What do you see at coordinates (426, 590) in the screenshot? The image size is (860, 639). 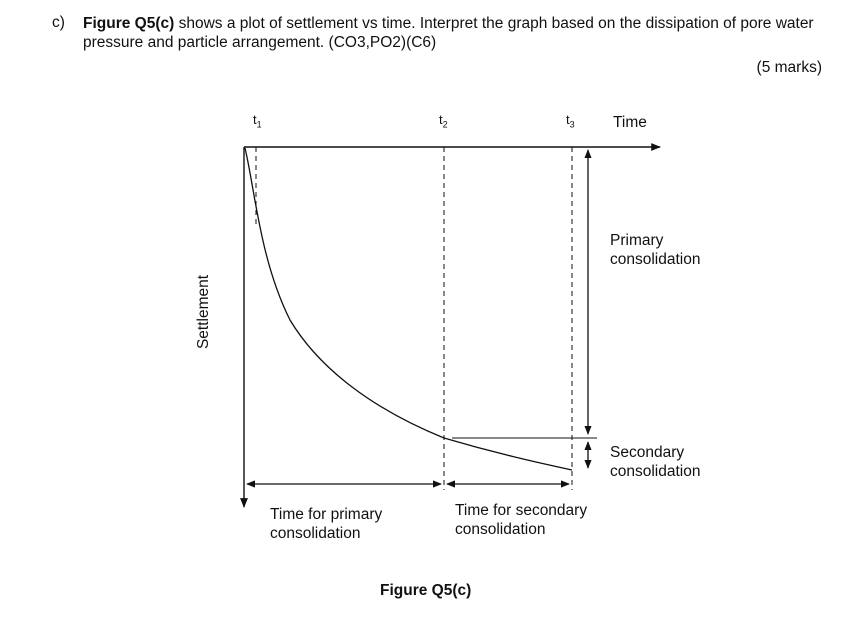 I see `figure-caption: Figure Q5(c)` at bounding box center [426, 590].